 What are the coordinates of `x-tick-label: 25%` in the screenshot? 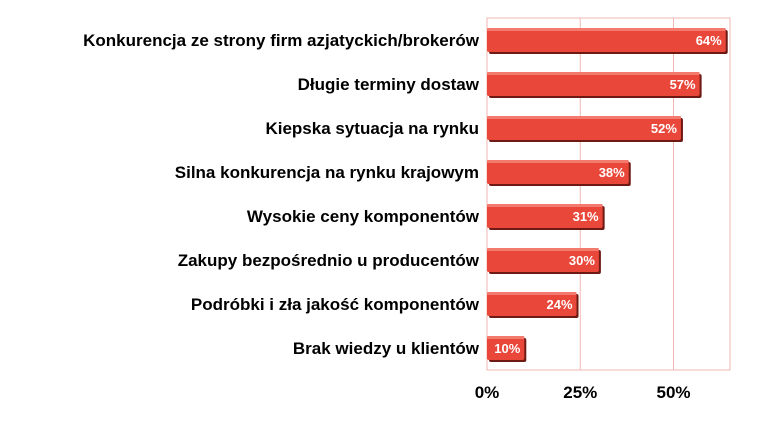 It's located at (580, 392).